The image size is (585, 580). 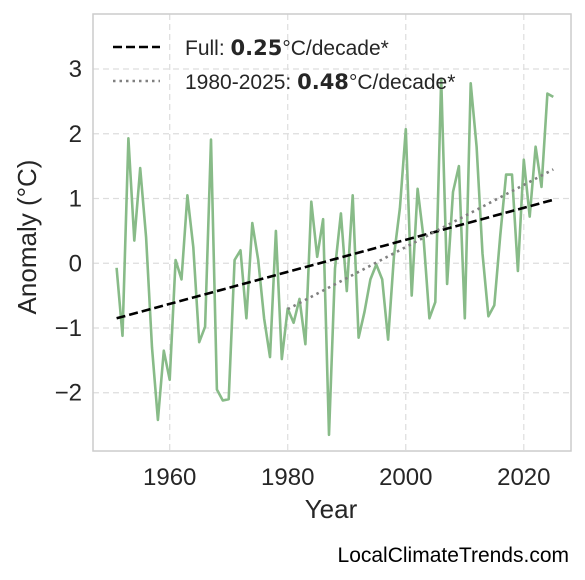 I want to click on watermark: LocalClimateTrends.com, so click(x=453, y=555).